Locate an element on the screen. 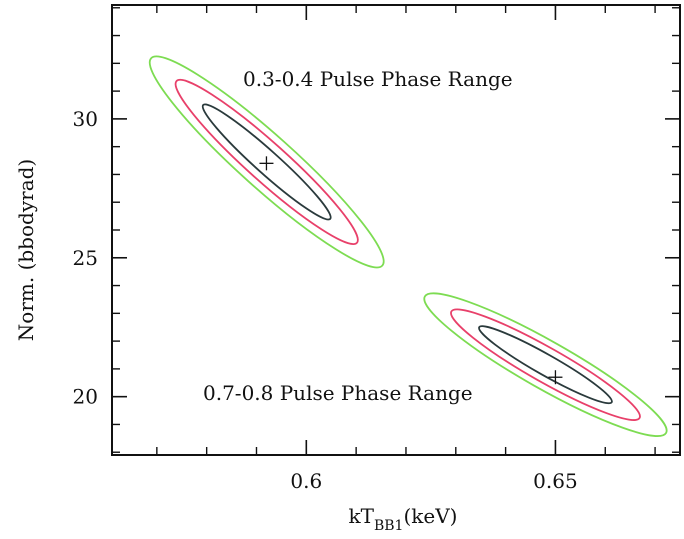 The width and height of the screenshot is (684, 539). x-axis-title-subscript: BB1 is located at coordinates (388, 526).